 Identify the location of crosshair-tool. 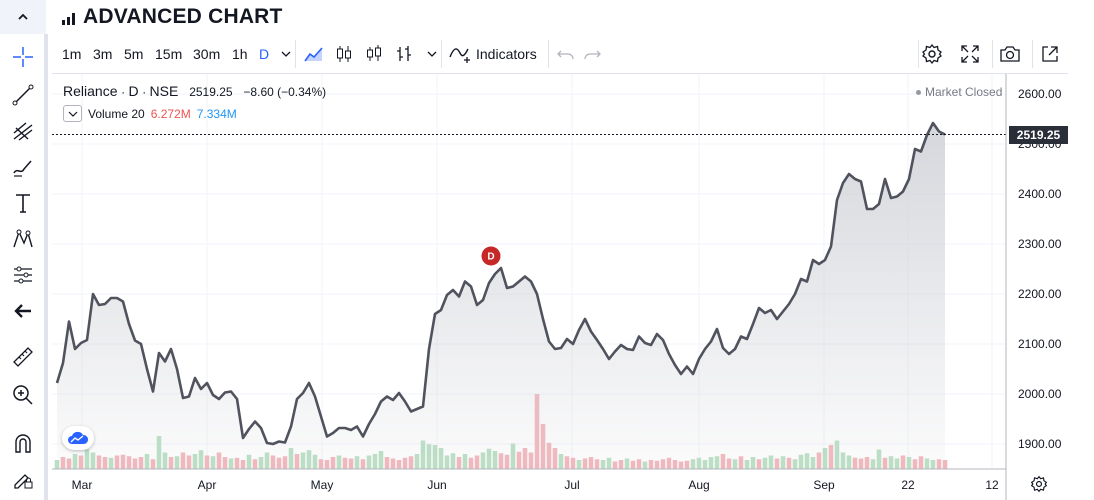
(23, 57).